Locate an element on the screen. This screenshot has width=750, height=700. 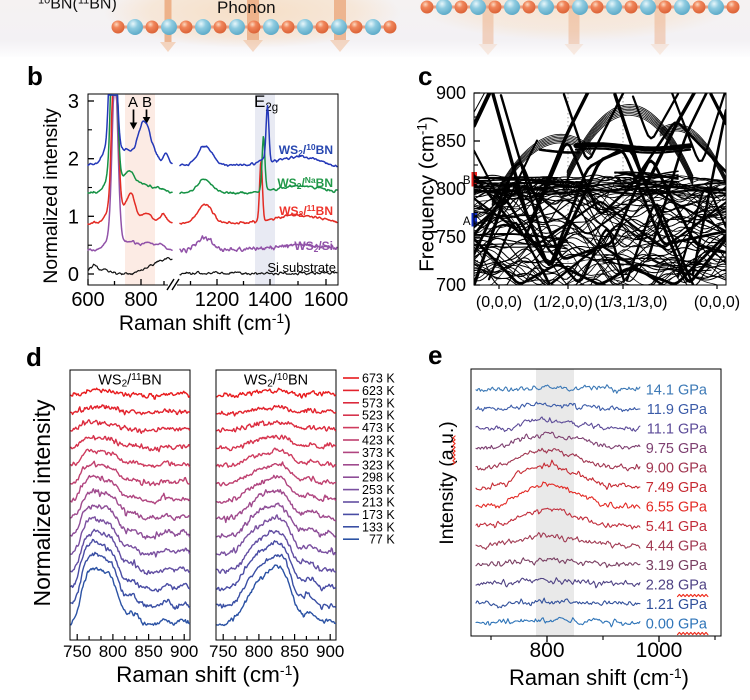
svg-text: 1200 is located at coordinates (217, 300).